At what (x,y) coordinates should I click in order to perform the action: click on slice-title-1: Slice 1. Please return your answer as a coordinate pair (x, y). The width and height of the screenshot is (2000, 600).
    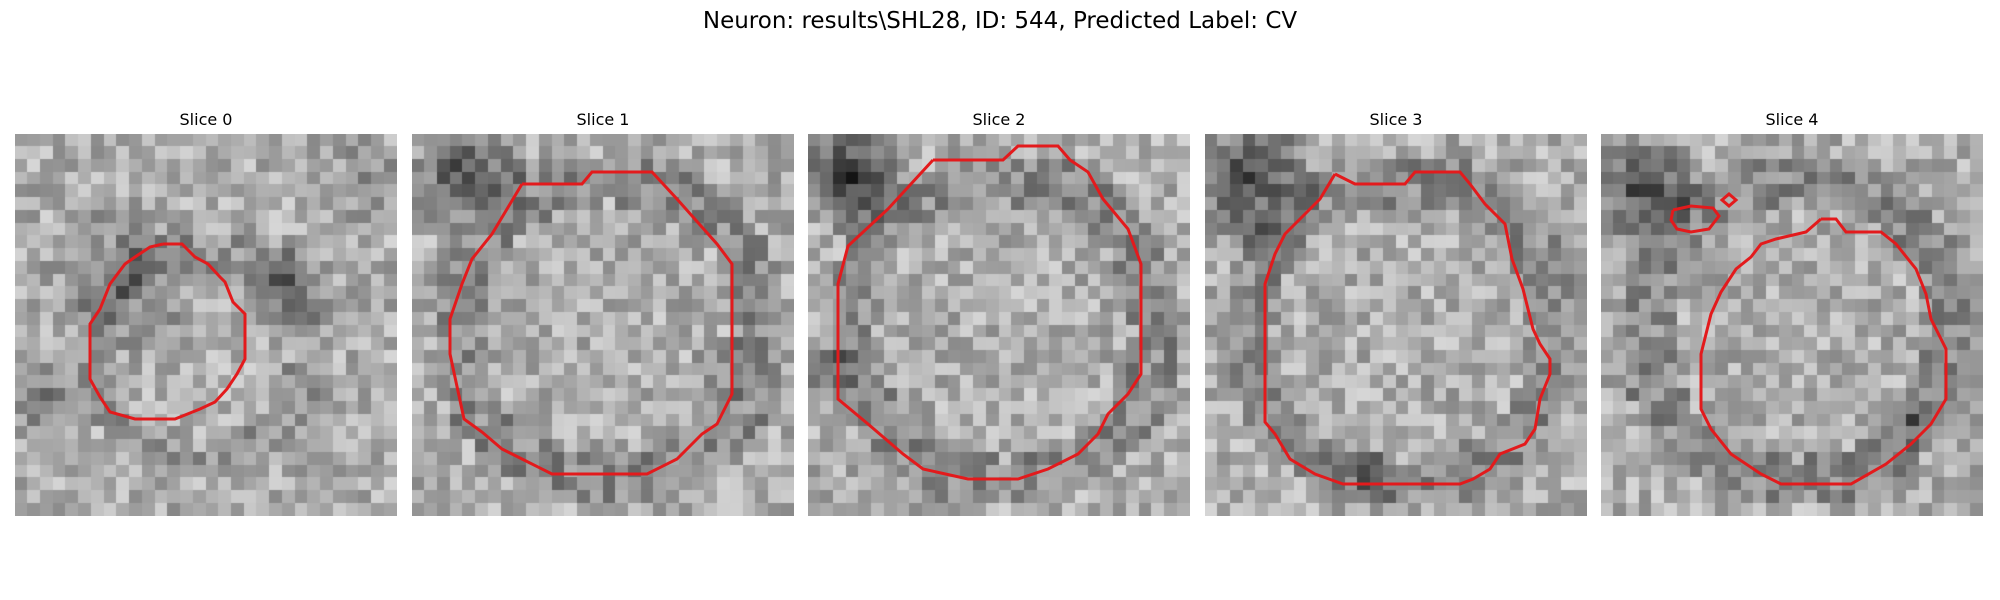
    Looking at the image, I should click on (603, 119).